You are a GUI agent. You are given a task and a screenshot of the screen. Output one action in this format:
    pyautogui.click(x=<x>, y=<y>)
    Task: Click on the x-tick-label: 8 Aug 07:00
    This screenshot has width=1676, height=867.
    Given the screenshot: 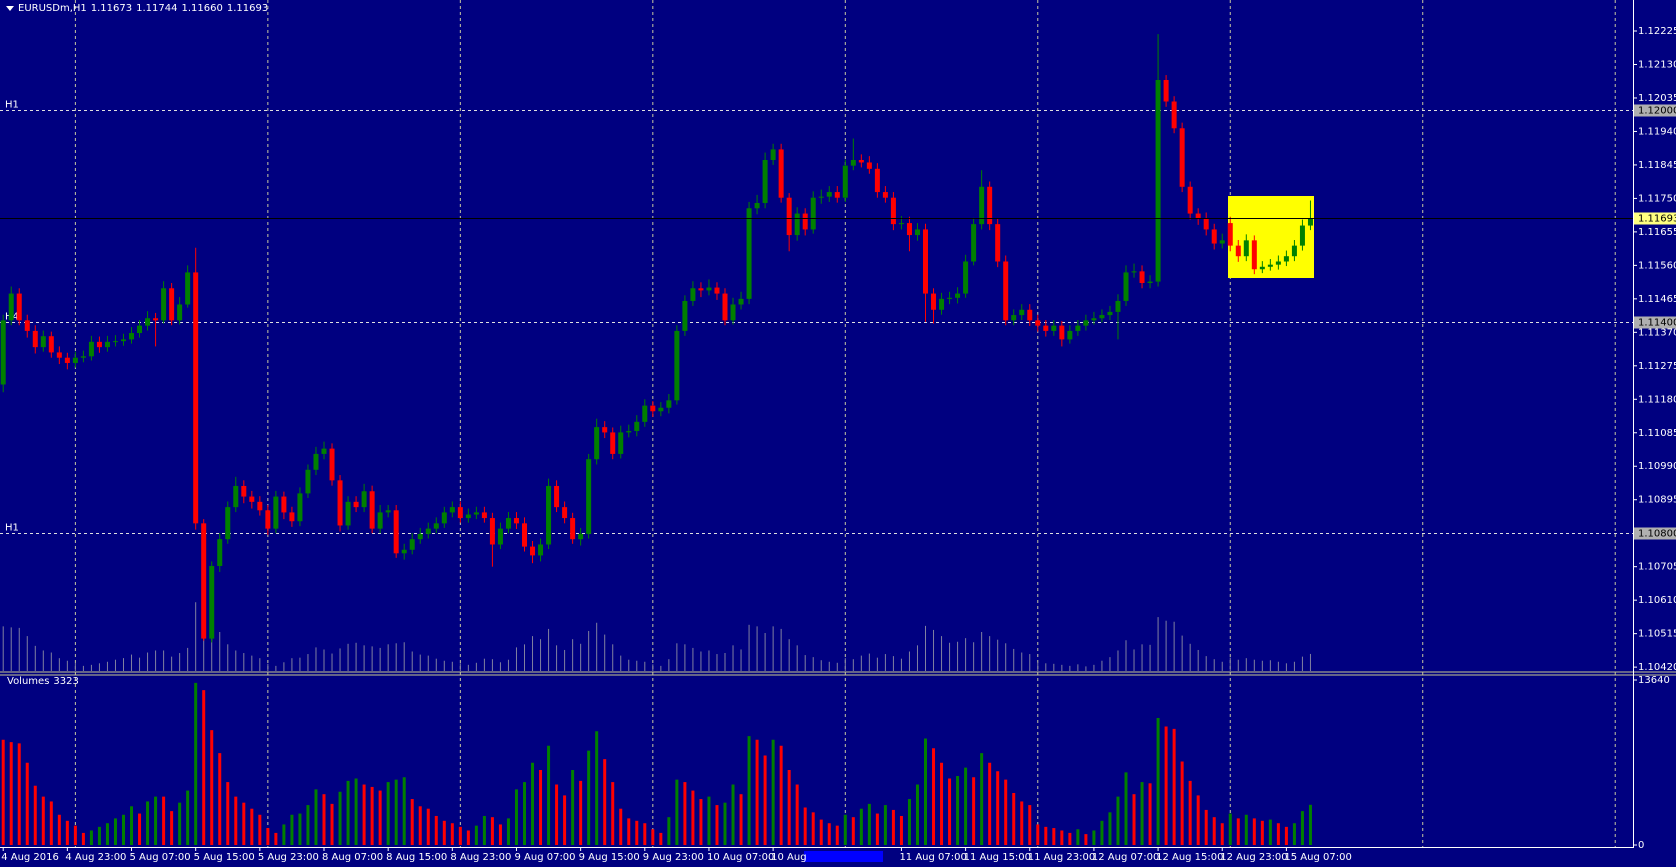 What is the action you would take?
    pyautogui.click(x=352, y=857)
    